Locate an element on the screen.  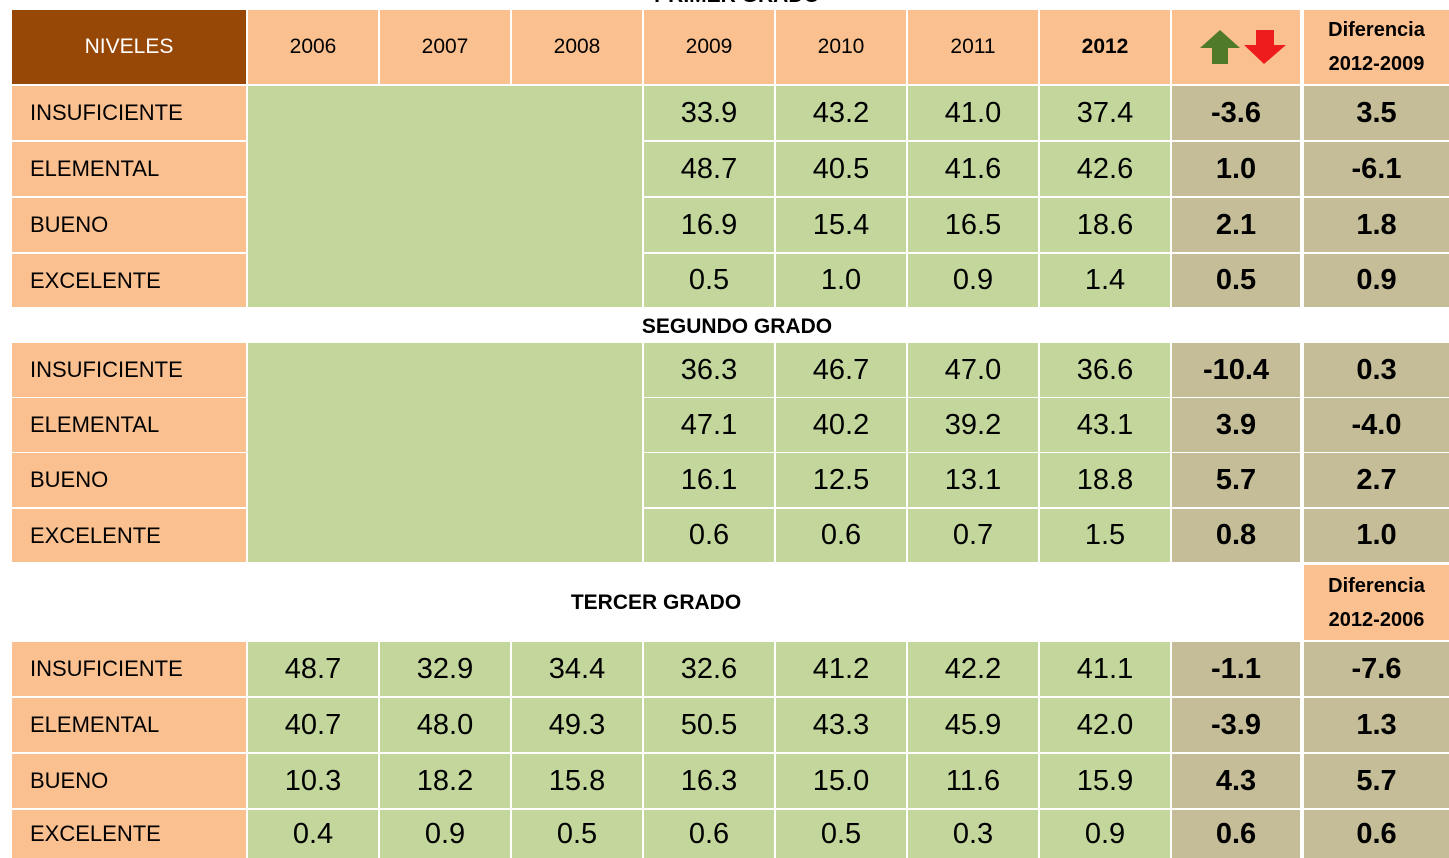
value-cell: 40.5 is located at coordinates (841, 169).